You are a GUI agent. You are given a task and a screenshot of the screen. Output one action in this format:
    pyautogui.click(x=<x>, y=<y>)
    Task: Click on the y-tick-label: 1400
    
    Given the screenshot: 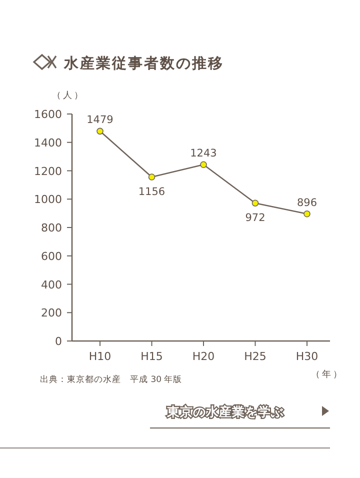 What is the action you would take?
    pyautogui.click(x=48, y=143)
    